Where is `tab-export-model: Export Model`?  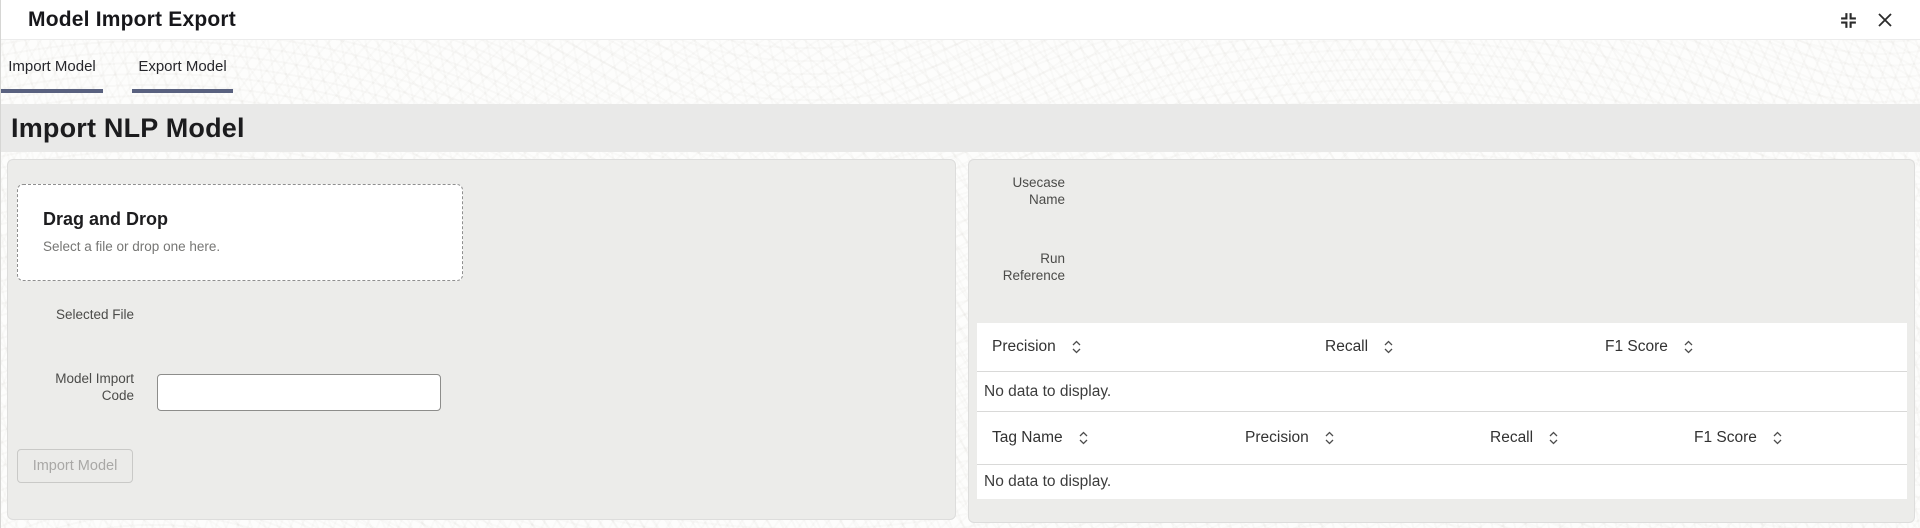
tab-export-model: Export Model is located at coordinates (182, 66).